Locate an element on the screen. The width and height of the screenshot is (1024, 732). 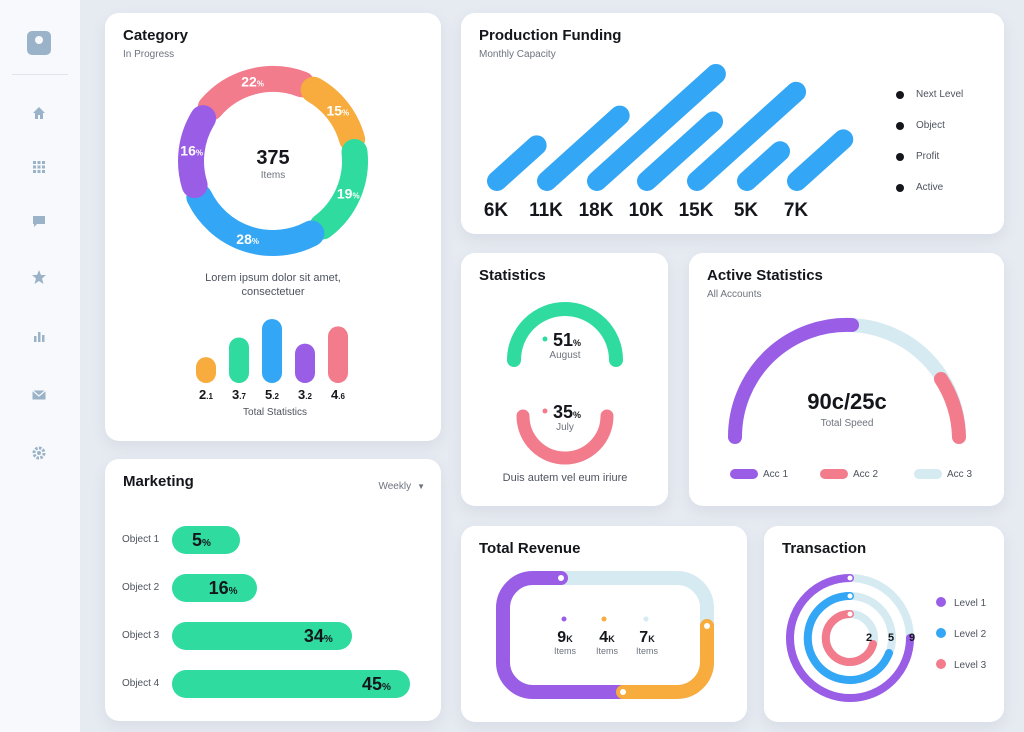
category-description: consectetuer is located at coordinates (273, 292).